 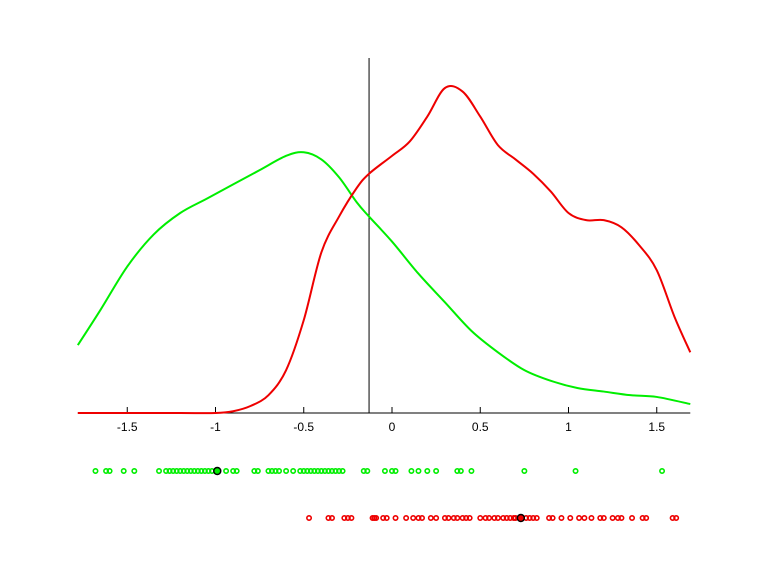 I want to click on x-tick-label: -1, so click(x=215, y=427).